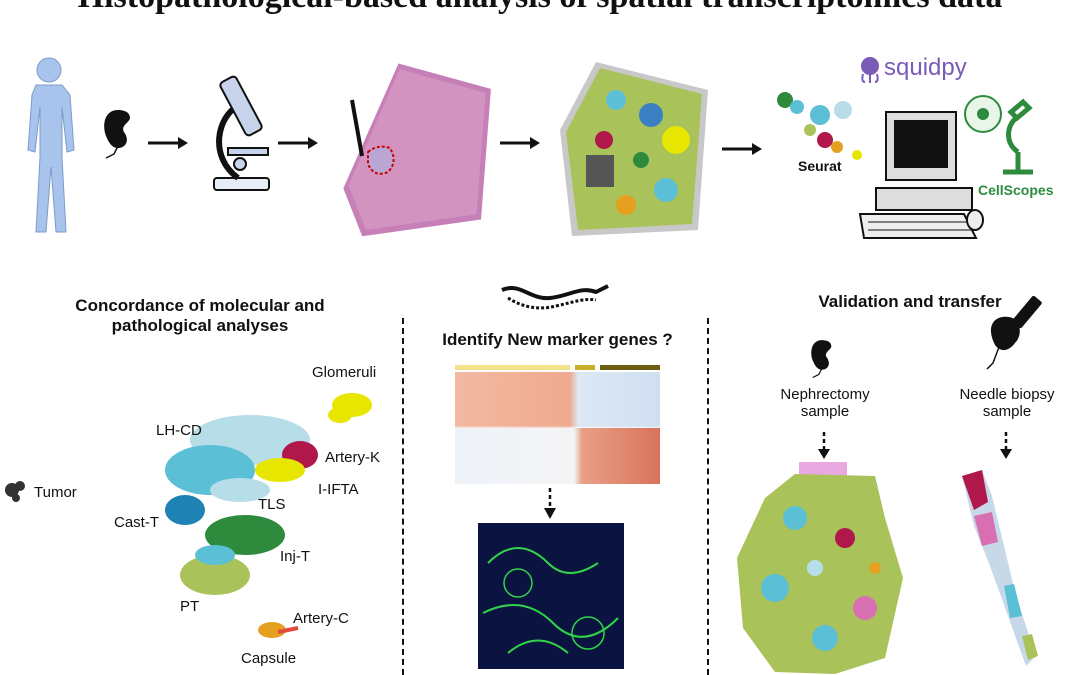  I want to click on computer-icon, so click(918, 175).